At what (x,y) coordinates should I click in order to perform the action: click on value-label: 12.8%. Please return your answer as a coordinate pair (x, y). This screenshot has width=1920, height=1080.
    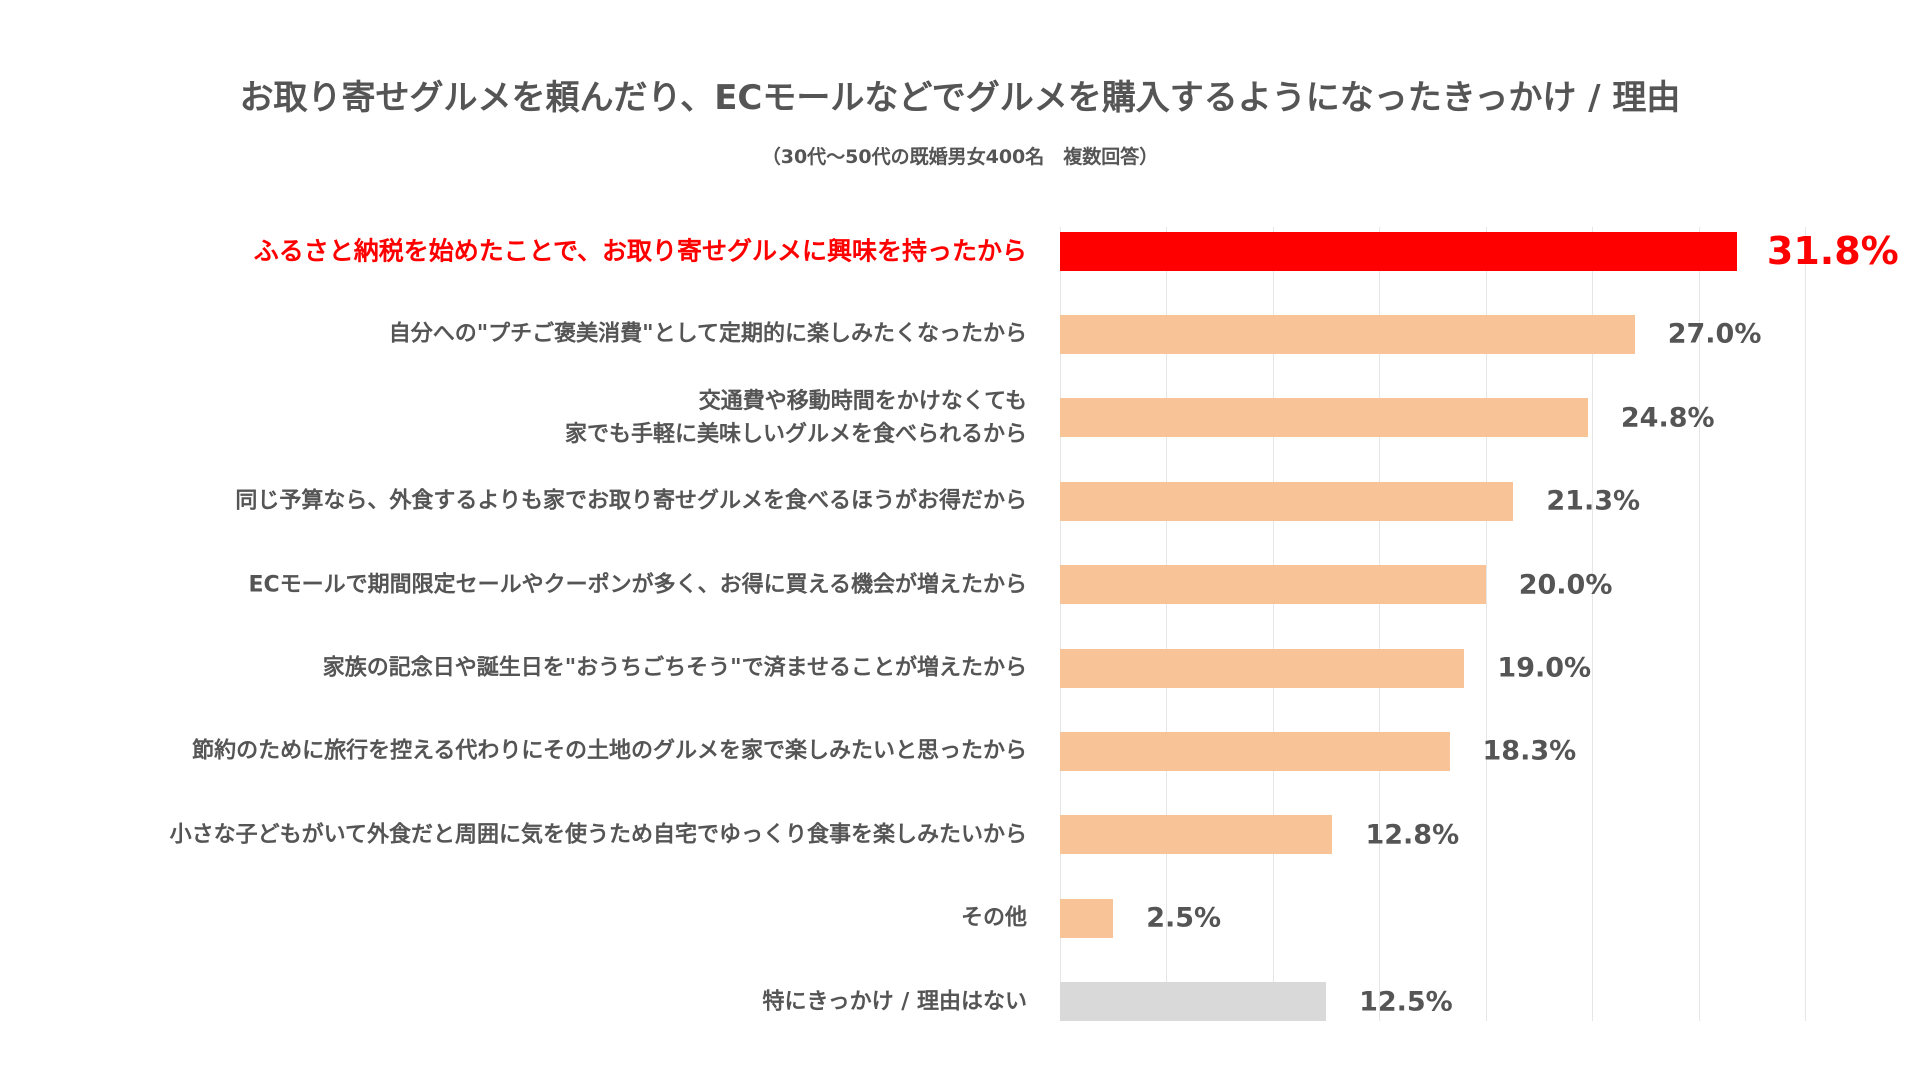
    Looking at the image, I should click on (1412, 835).